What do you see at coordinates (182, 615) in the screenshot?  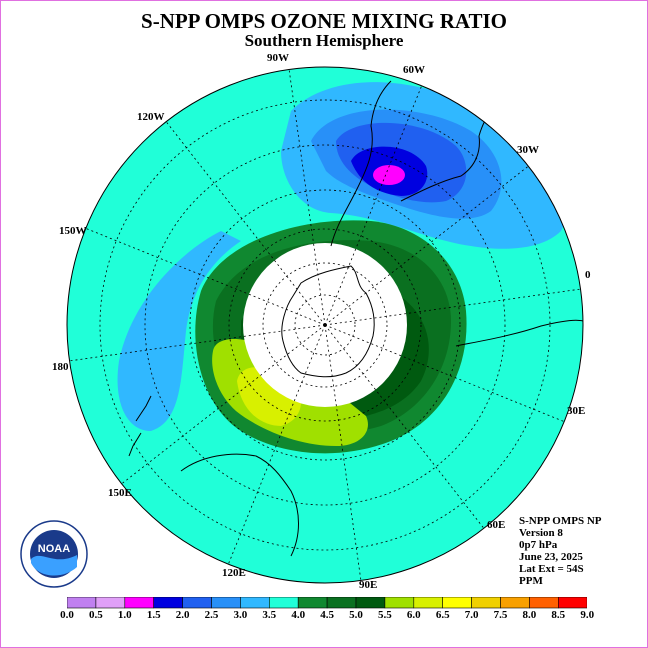 I see `colorbar-tick-label: 2.0` at bounding box center [182, 615].